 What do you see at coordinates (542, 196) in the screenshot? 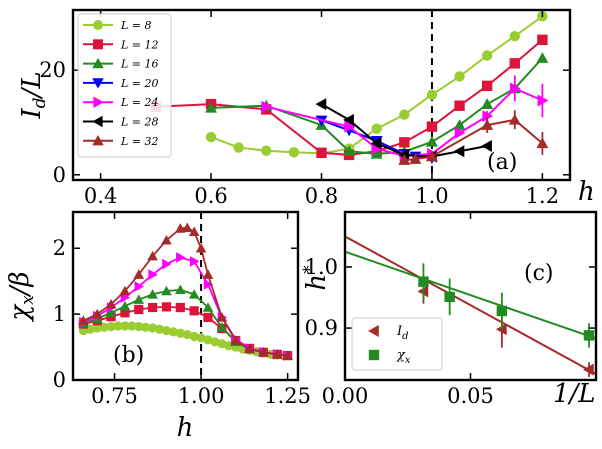
I see `xtick-label-a: 1.2` at bounding box center [542, 196].